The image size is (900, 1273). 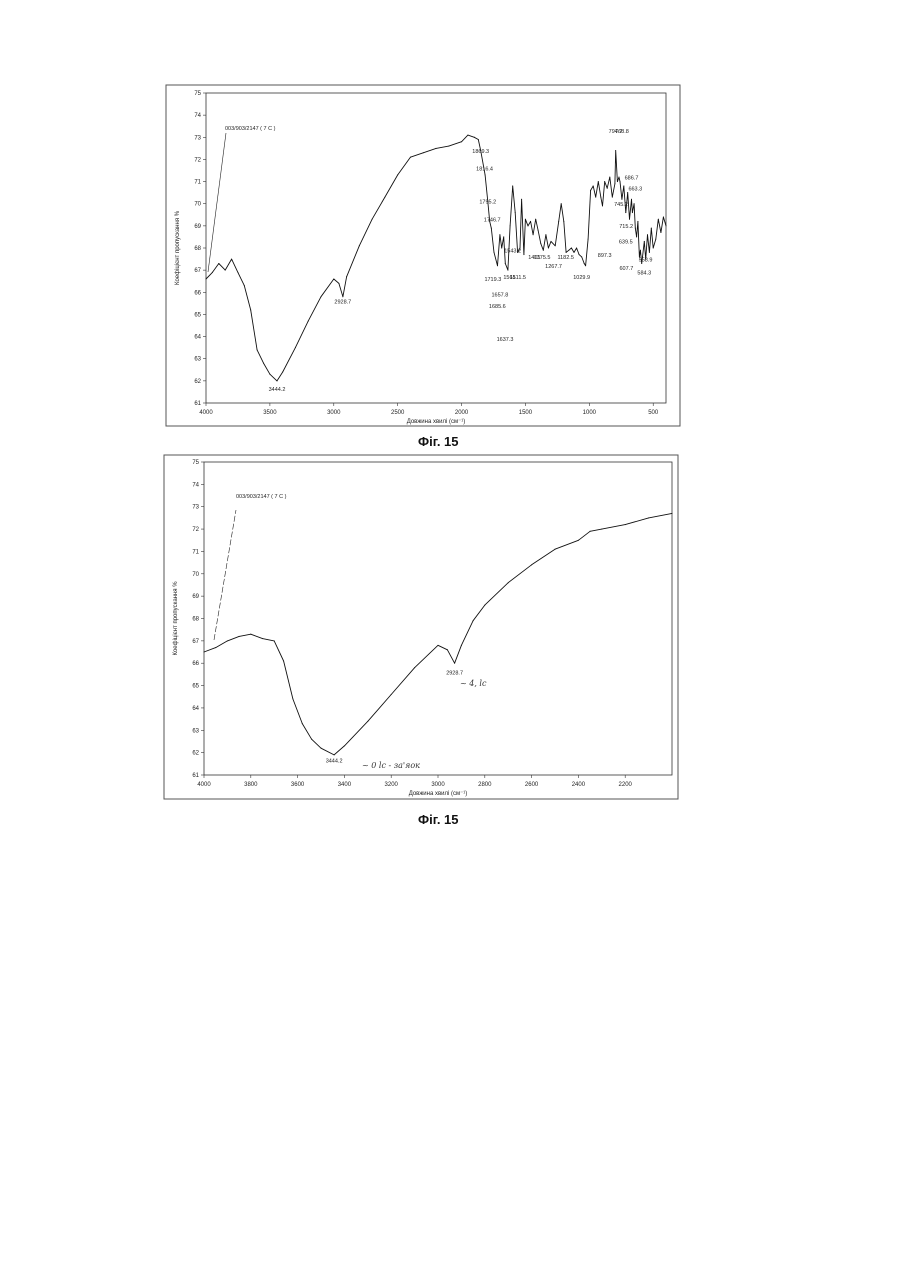 What do you see at coordinates (204, 785) in the screenshot?
I see `x-tick-label: 4000` at bounding box center [204, 785].